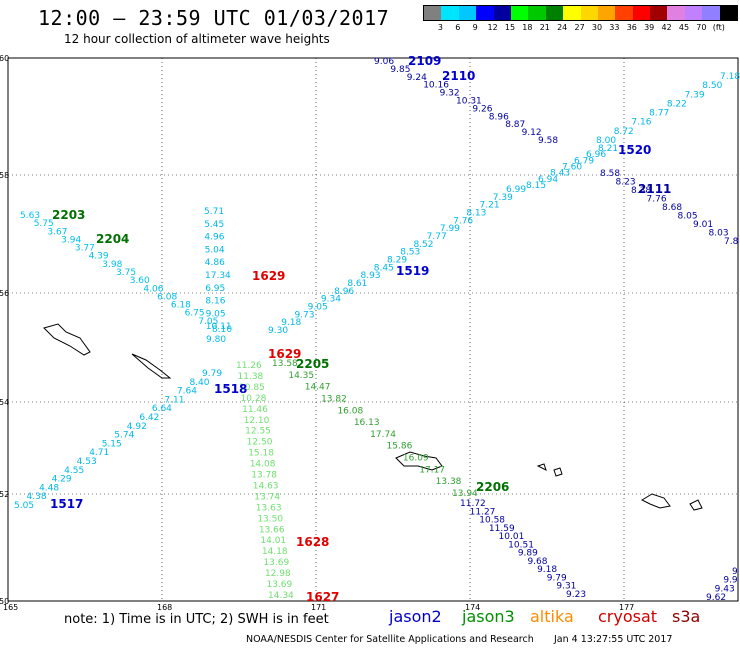 Image resolution: width=740 pixels, height=650 pixels. Describe the element at coordinates (672, 208) in the screenshot. I see `wave-value-2111: 8.68` at that location.